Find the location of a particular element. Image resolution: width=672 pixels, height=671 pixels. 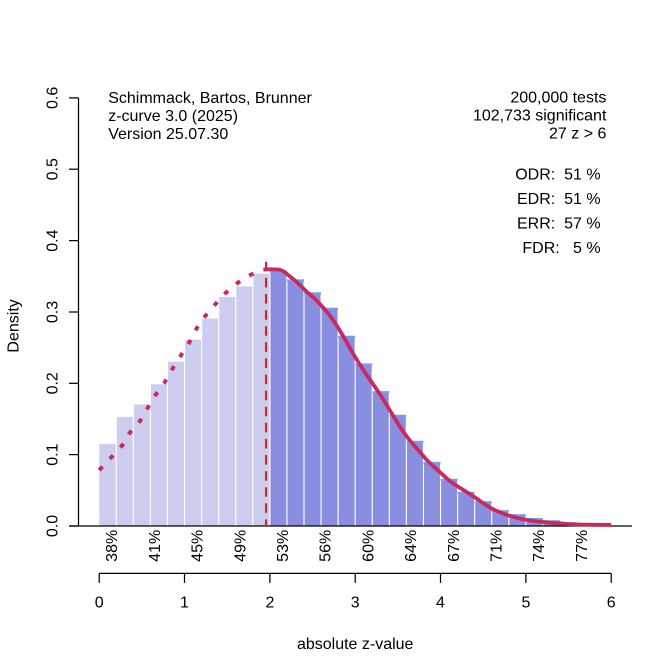

svg-text: 0.2 is located at coordinates (53, 383).